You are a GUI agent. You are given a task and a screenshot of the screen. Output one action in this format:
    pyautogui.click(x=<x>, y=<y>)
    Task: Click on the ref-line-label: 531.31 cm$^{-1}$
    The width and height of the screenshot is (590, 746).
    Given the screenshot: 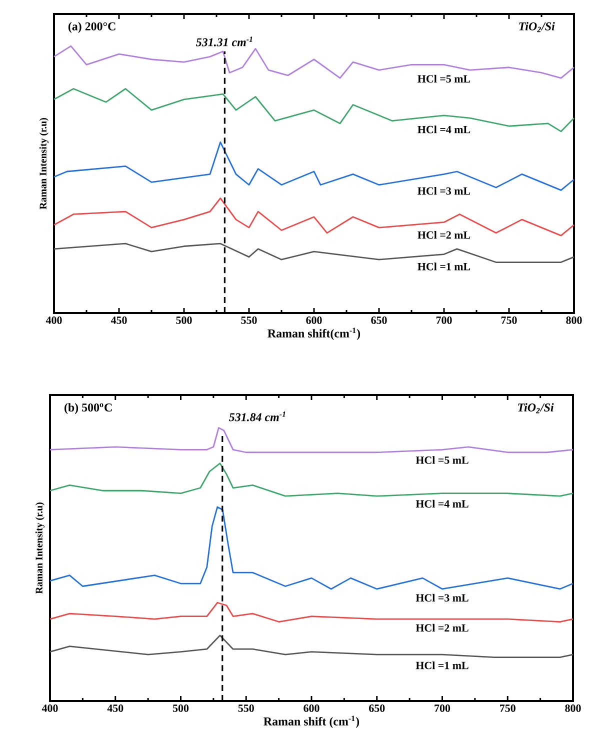 What is the action you would take?
    pyautogui.click(x=224, y=41)
    